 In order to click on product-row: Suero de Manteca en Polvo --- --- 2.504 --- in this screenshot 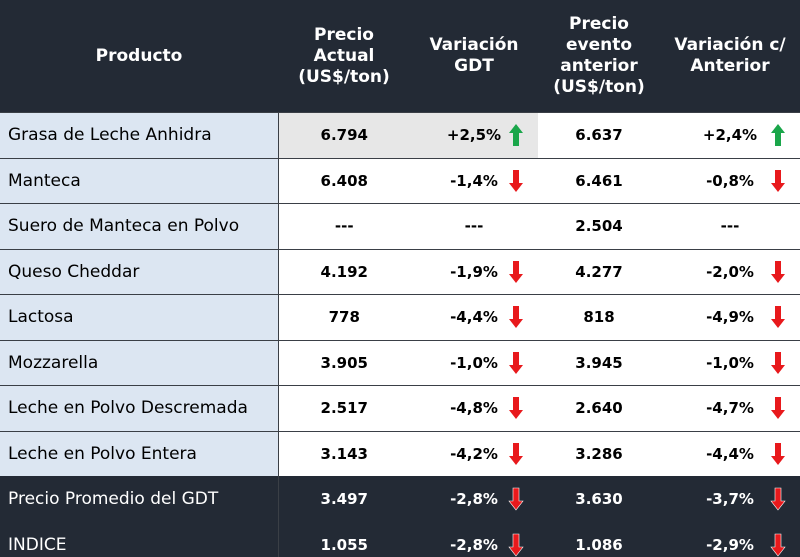, I will do `click(400, 226)`.